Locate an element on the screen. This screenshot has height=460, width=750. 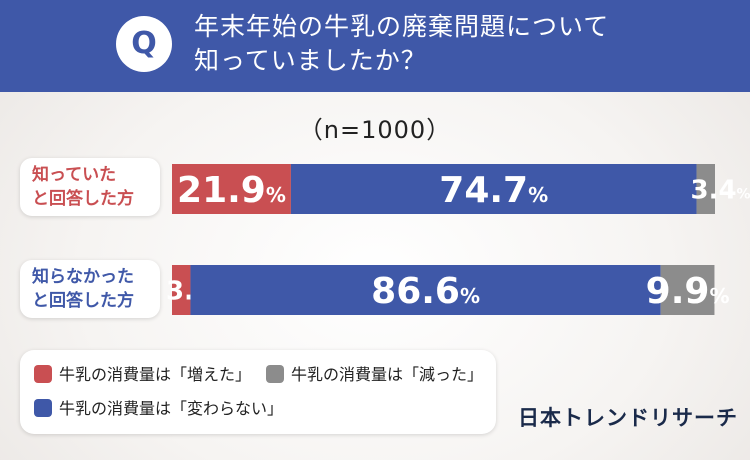
legend-label-increased: 牛乳の消費量は「増えた」 is located at coordinates (155, 374).